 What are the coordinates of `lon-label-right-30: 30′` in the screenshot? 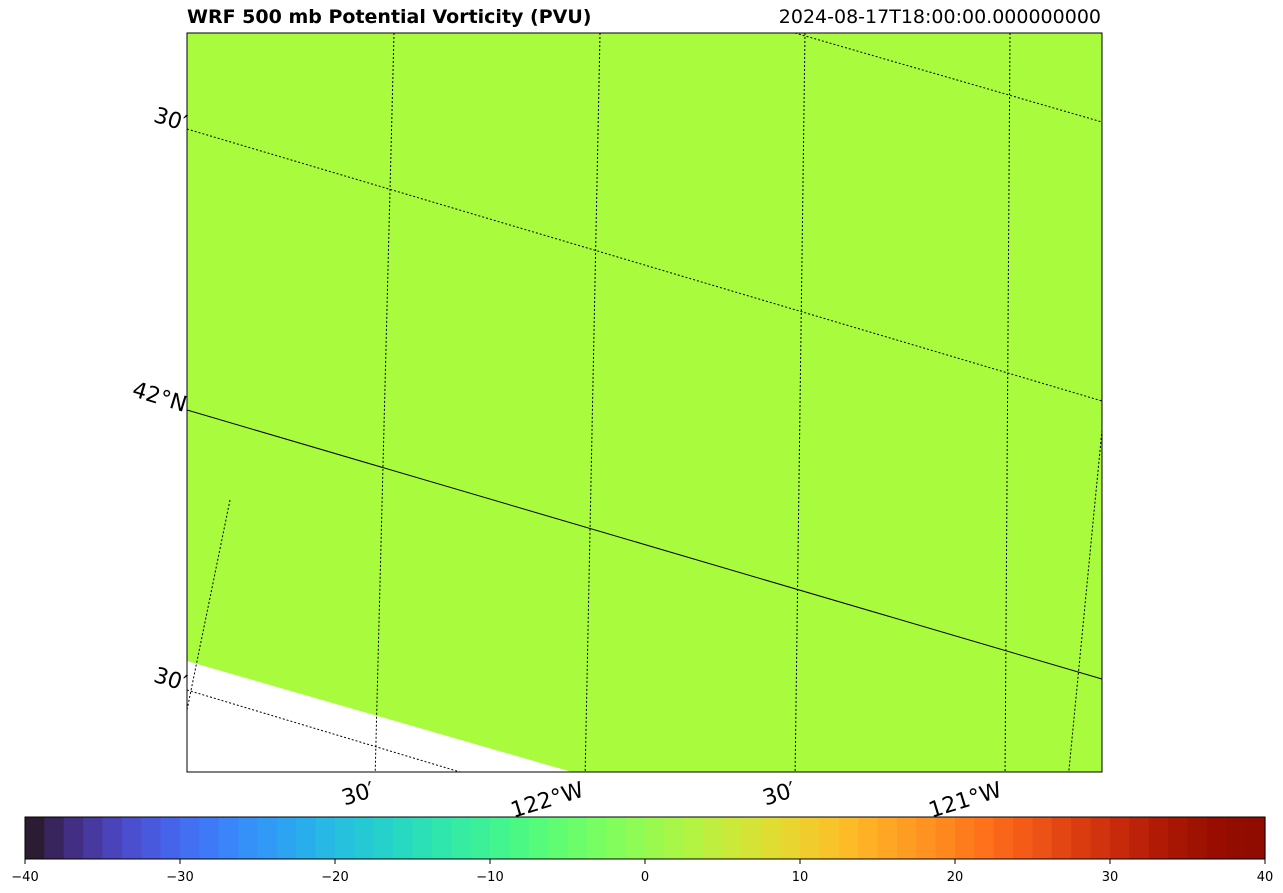 It's located at (779, 795).